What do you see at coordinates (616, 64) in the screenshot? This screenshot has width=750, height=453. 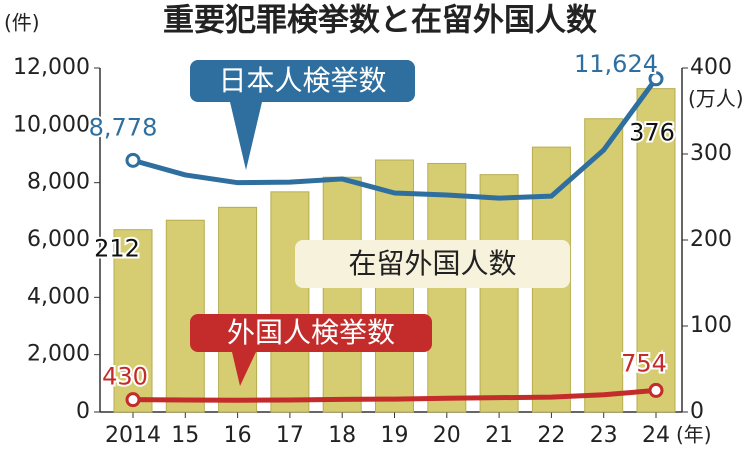 I see `data-label: 11,624` at bounding box center [616, 64].